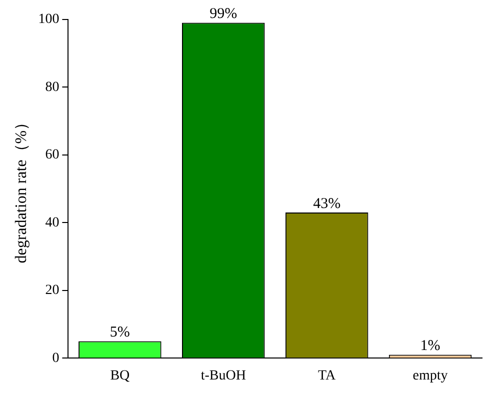  I want to click on data-label: 1%, so click(430, 346).